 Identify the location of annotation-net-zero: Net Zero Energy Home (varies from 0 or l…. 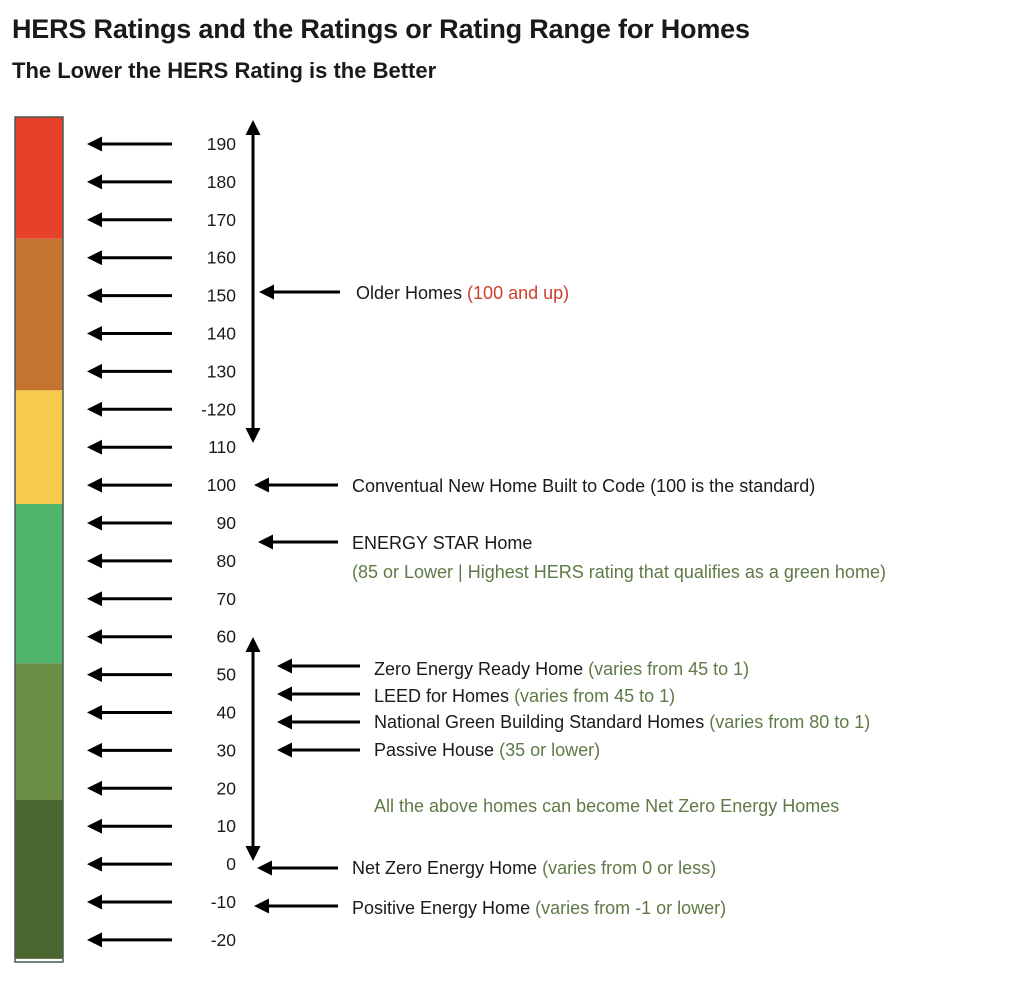
(534, 868).